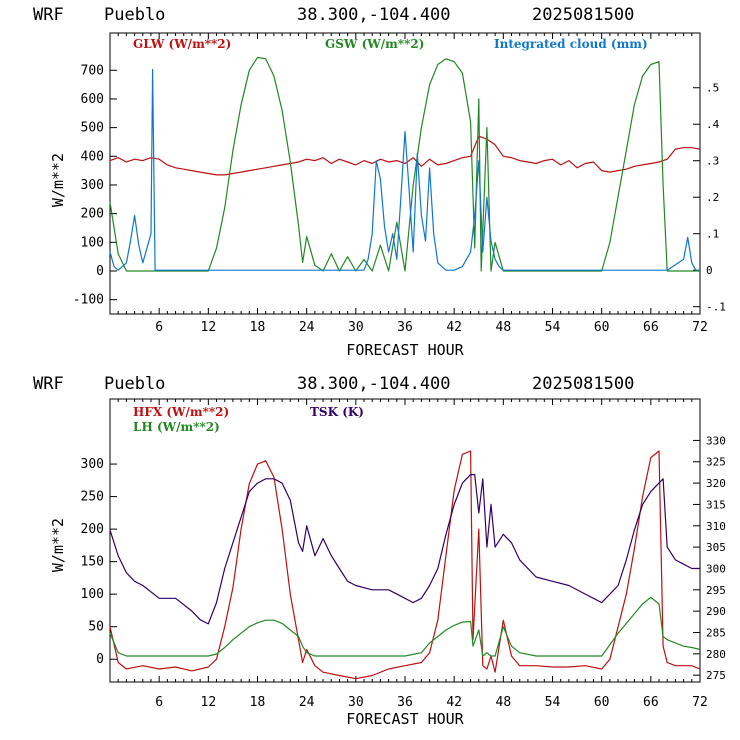 The image size is (740, 740). Describe the element at coordinates (716, 611) in the screenshot. I see `p2-y2-tick-label: 290` at that location.